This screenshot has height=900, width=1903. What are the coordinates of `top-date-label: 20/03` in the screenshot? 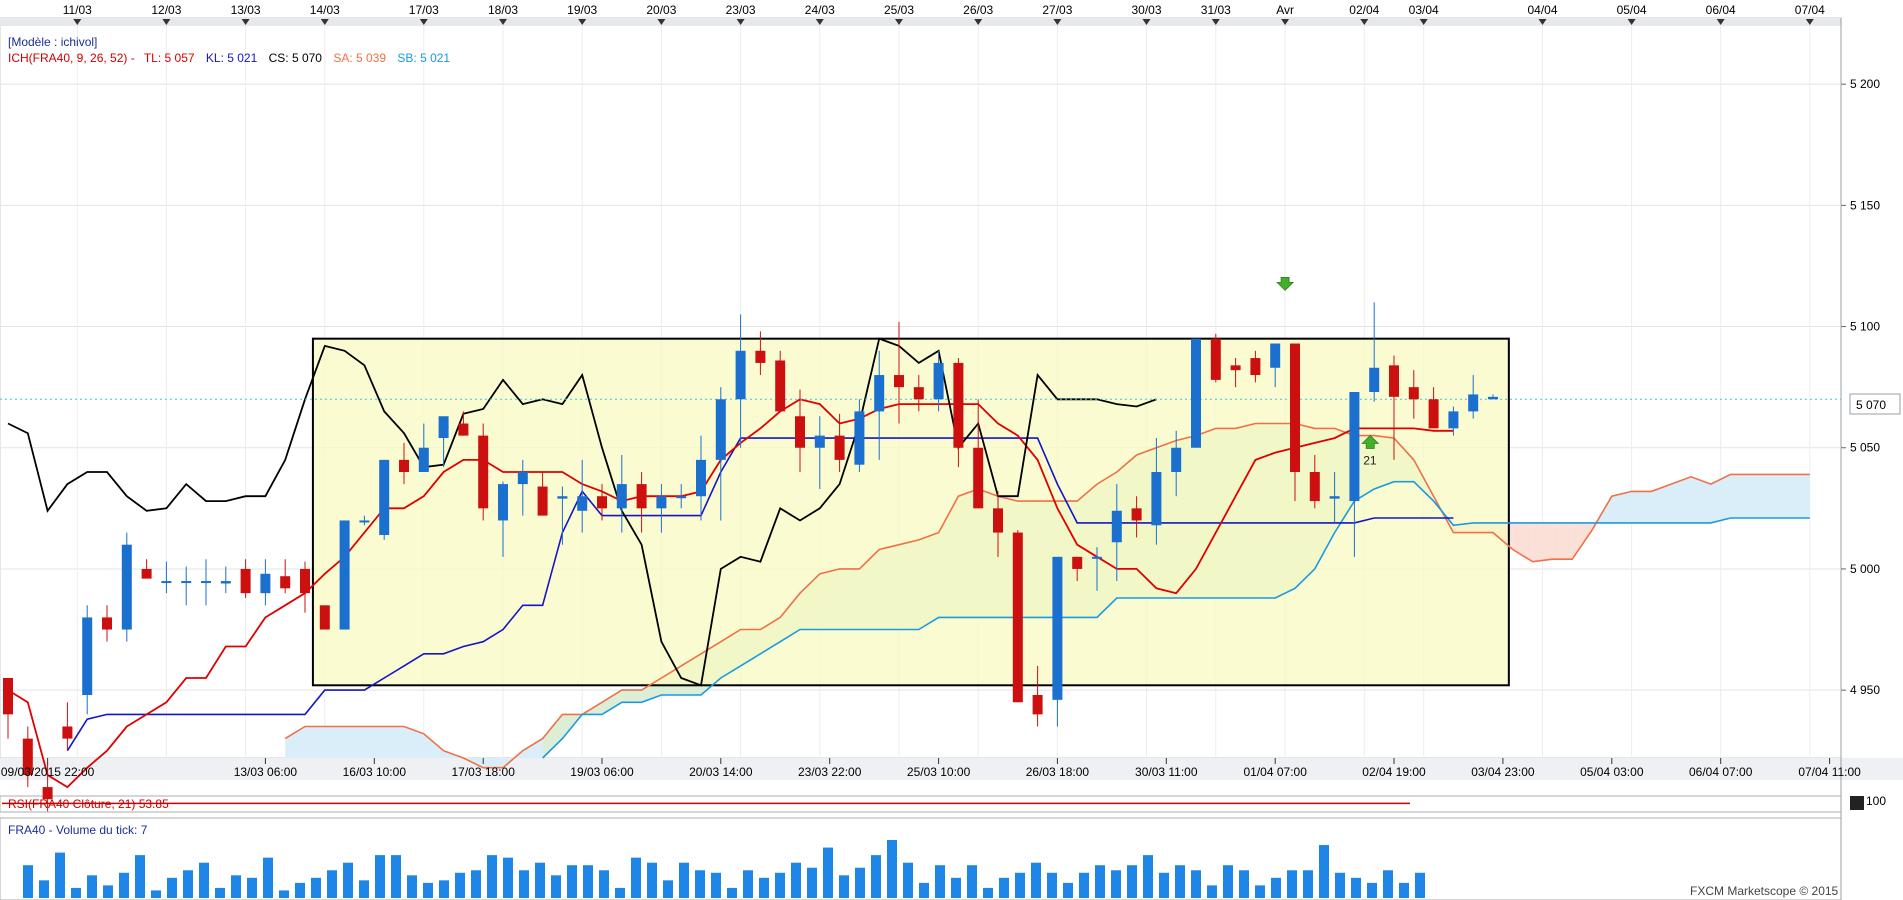 It's located at (661, 10).